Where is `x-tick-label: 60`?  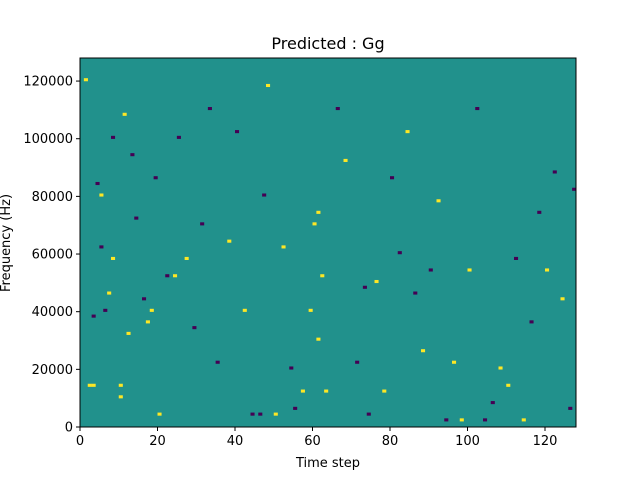 x-tick-label: 60 is located at coordinates (312, 441).